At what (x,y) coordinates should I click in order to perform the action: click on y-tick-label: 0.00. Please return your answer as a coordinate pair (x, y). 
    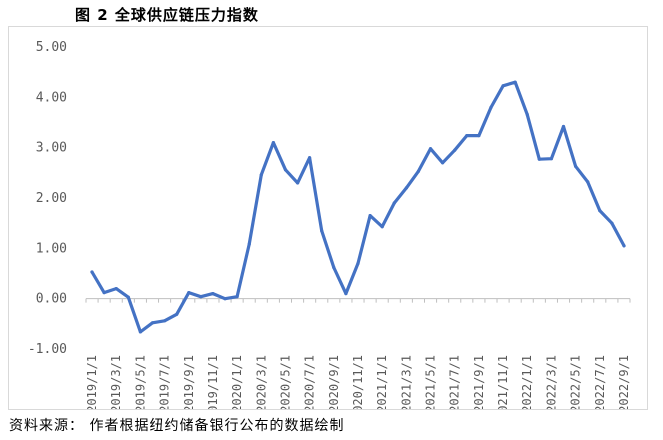
    Looking at the image, I should click on (51, 299).